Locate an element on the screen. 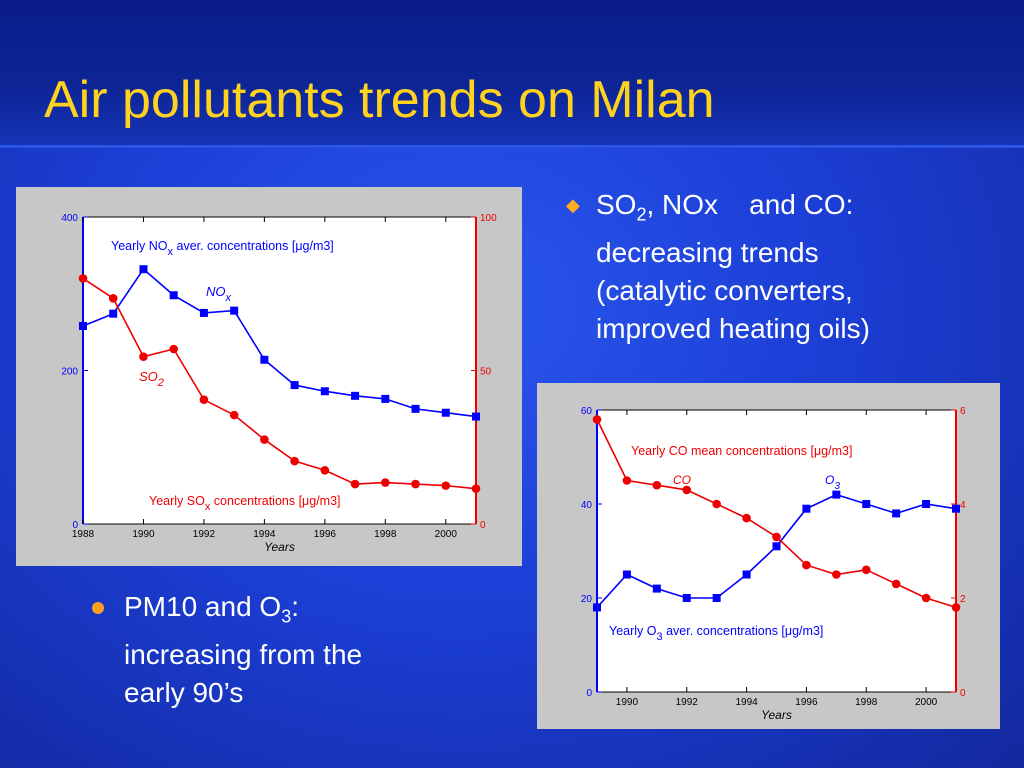  left-tick-label: 0 is located at coordinates (589, 693).